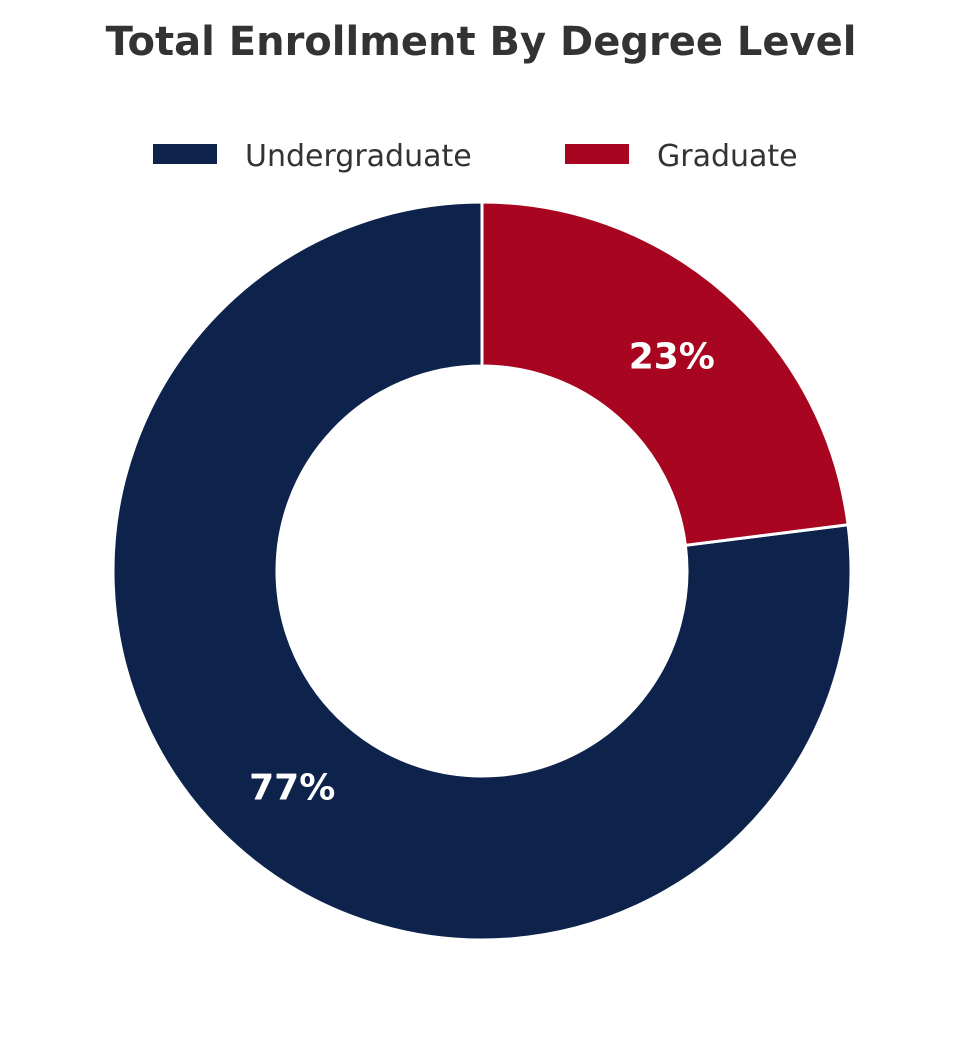  What do you see at coordinates (672, 357) in the screenshot?
I see `slice-label-graduate: 23%` at bounding box center [672, 357].